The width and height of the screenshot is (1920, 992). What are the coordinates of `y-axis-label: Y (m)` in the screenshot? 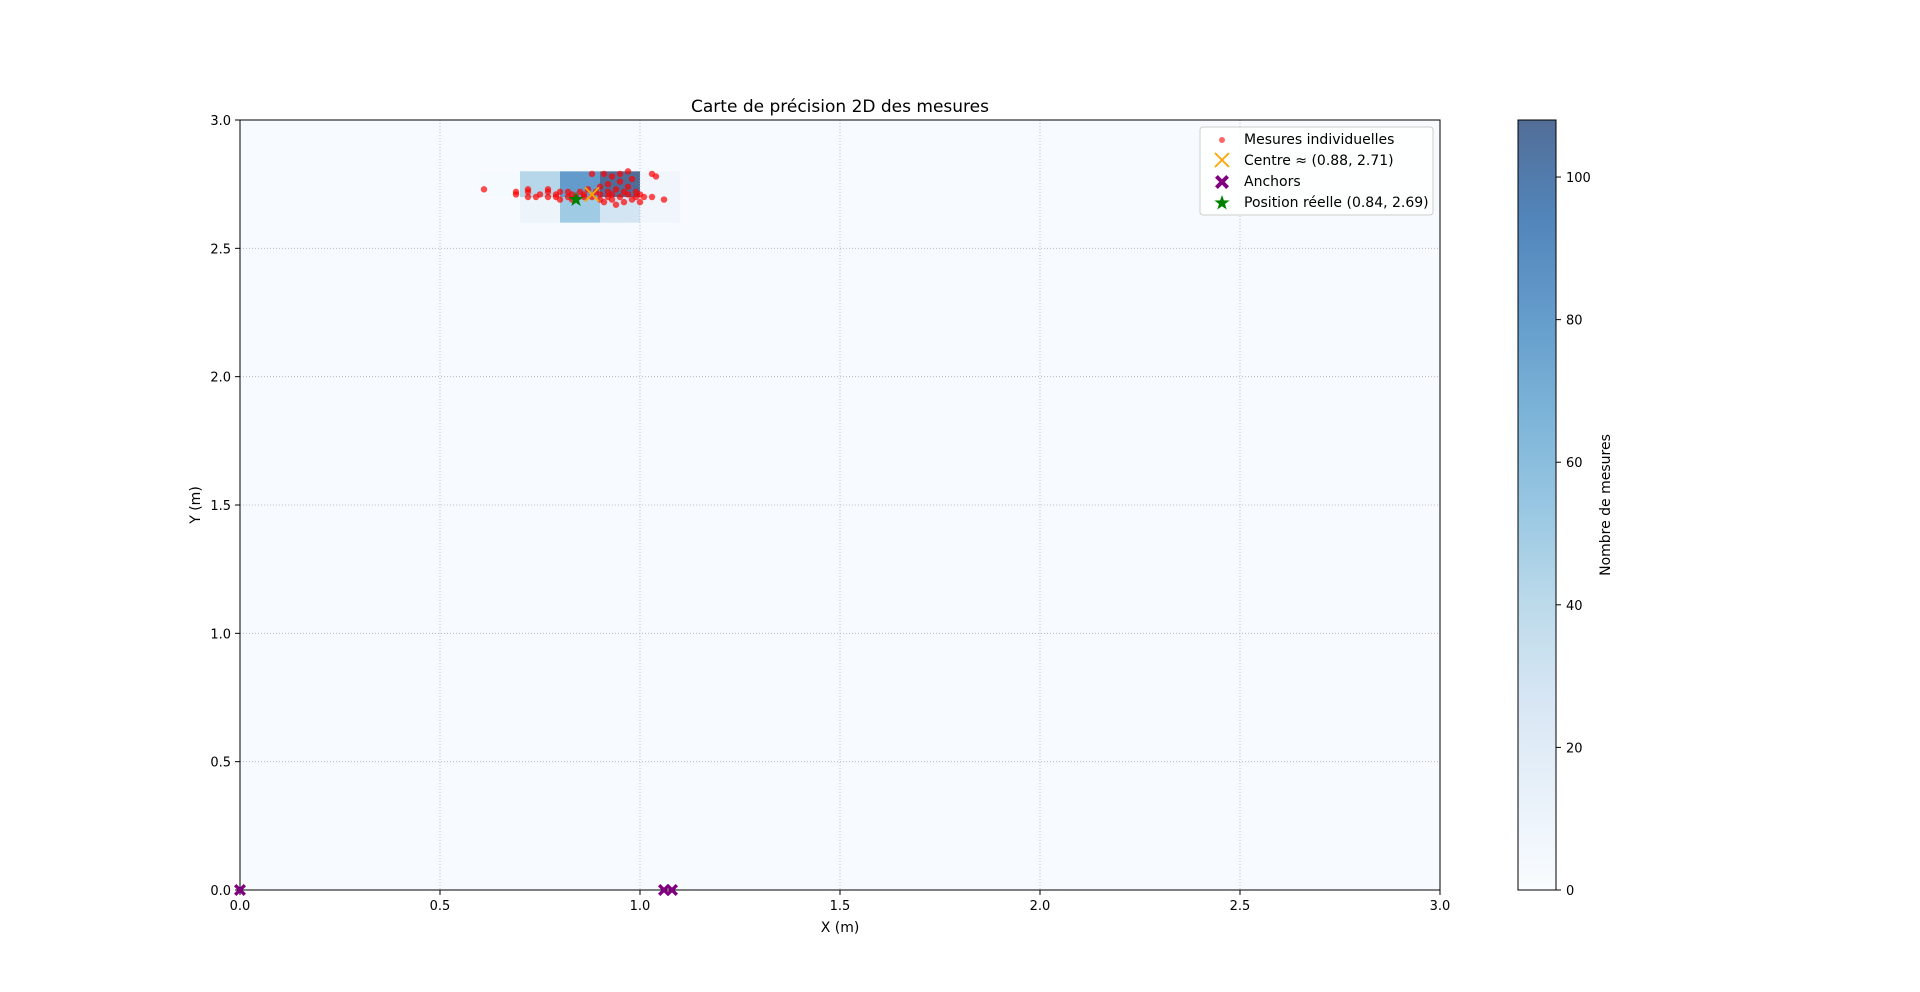 It's located at (196, 505).